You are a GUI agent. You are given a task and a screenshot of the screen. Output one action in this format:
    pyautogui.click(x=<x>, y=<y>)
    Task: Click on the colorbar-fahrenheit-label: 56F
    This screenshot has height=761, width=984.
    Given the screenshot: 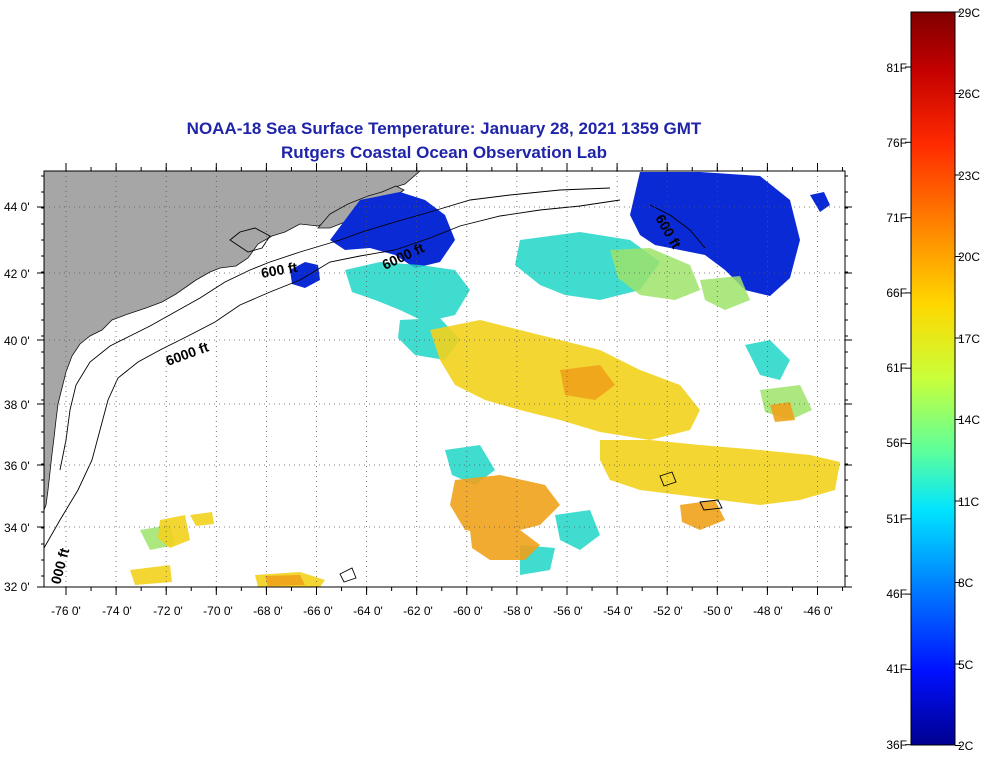 What is the action you would take?
    pyautogui.click(x=896, y=443)
    